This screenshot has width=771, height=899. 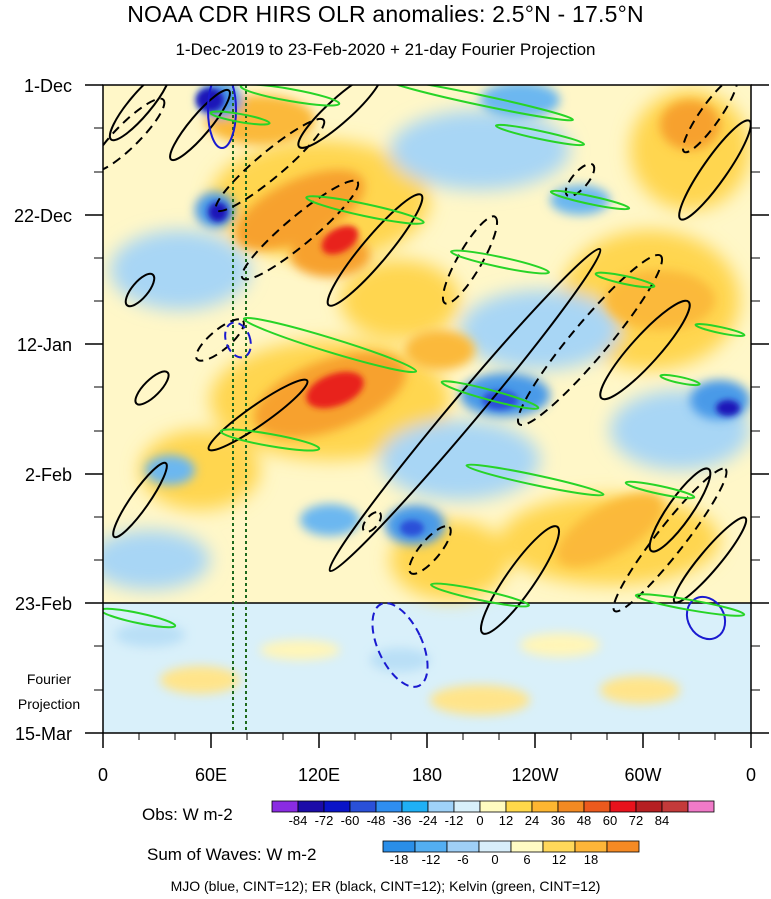 I want to click on x-tick-label: 120E, so click(x=319, y=775).